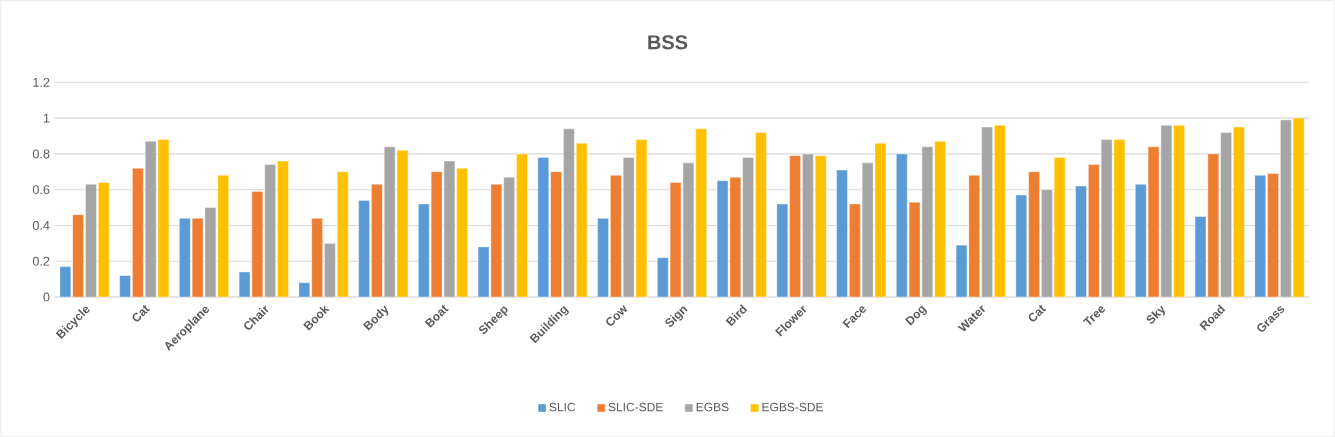 This screenshot has height=437, width=1335. Describe the element at coordinates (41, 82) in the screenshot. I see `y-tick-label: 1.2` at that location.